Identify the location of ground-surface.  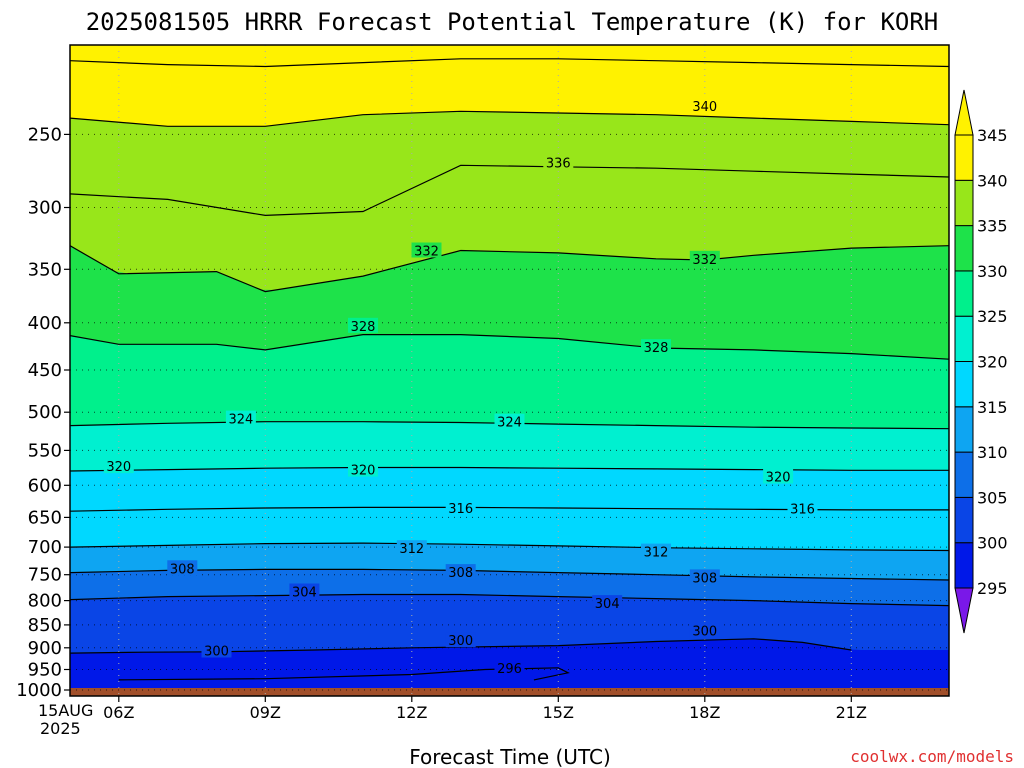
(509, 692).